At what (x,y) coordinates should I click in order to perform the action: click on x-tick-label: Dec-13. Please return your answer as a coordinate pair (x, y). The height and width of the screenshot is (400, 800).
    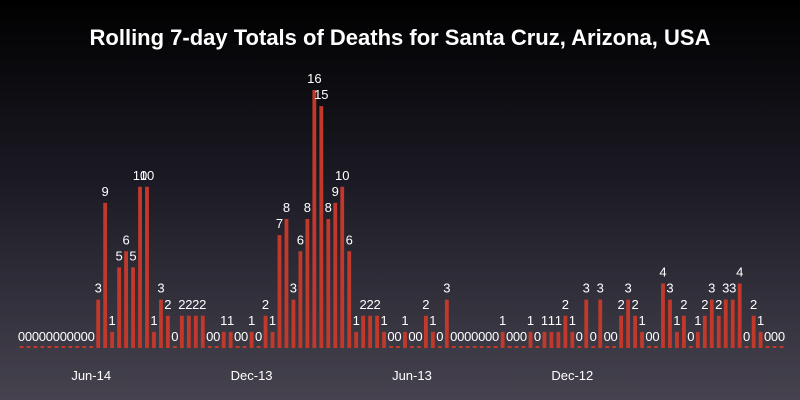
    Looking at the image, I should click on (252, 375).